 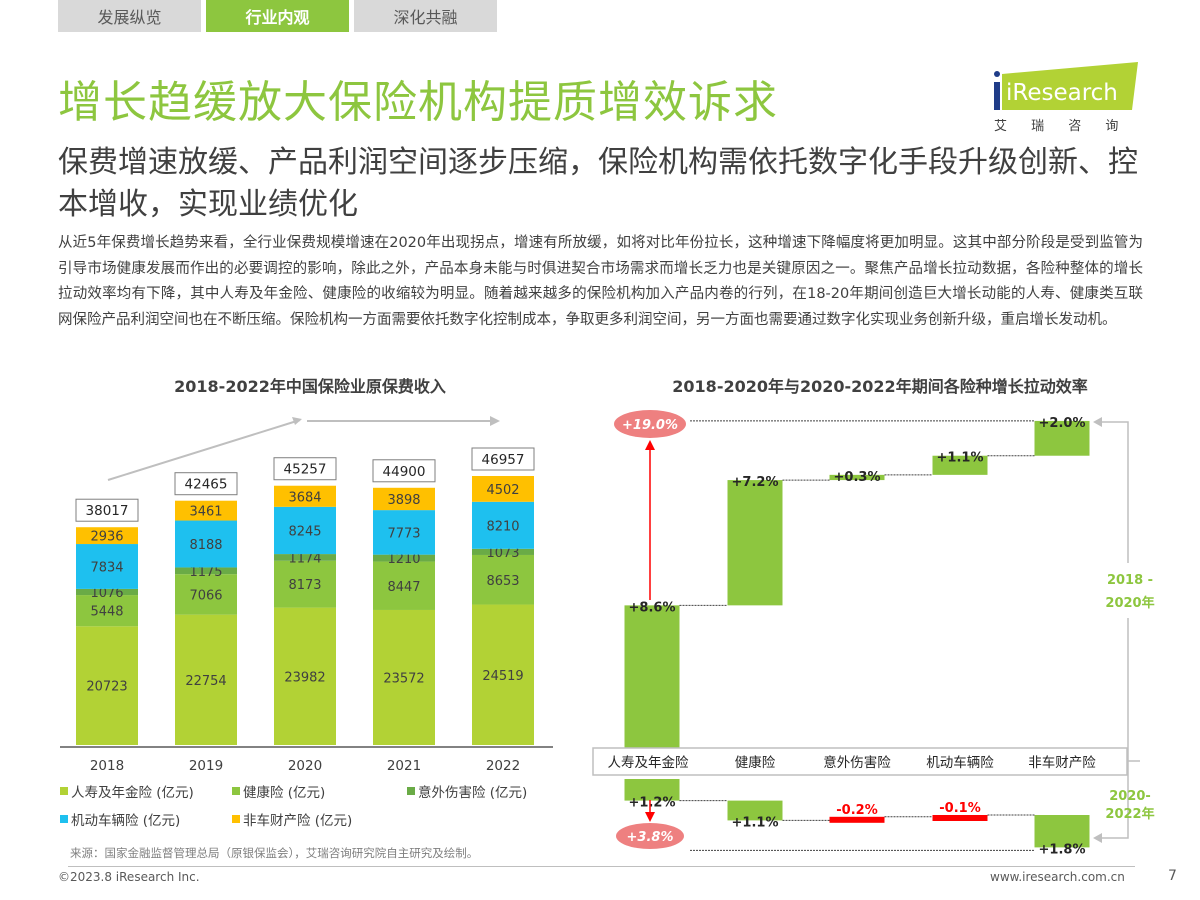 I want to click on data-label: 3898, so click(x=403, y=500).